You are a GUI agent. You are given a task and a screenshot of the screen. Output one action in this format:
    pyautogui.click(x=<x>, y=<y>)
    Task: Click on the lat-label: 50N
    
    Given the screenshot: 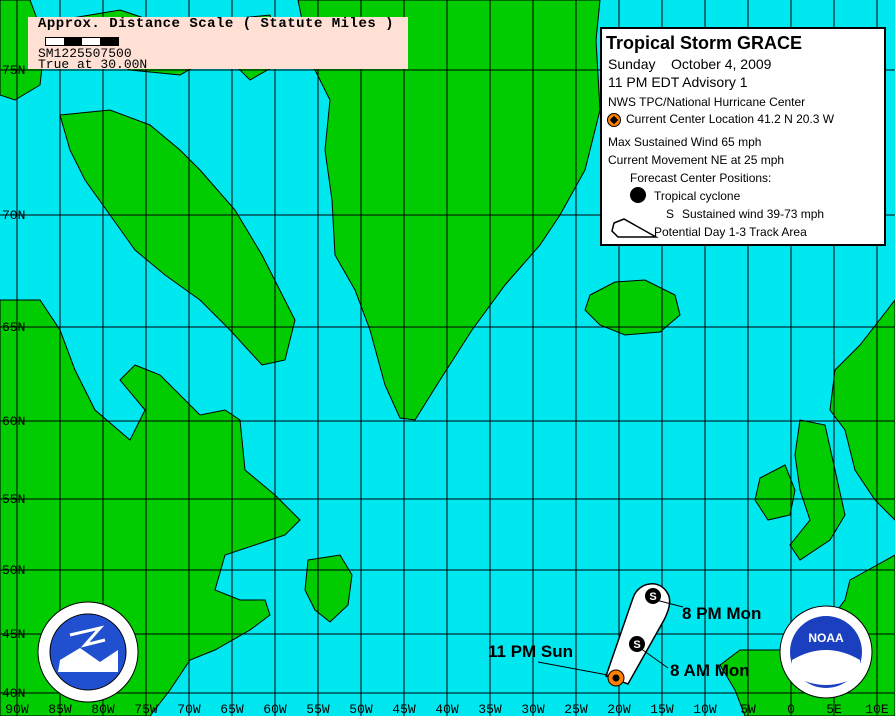 What is the action you would take?
    pyautogui.click(x=13, y=570)
    